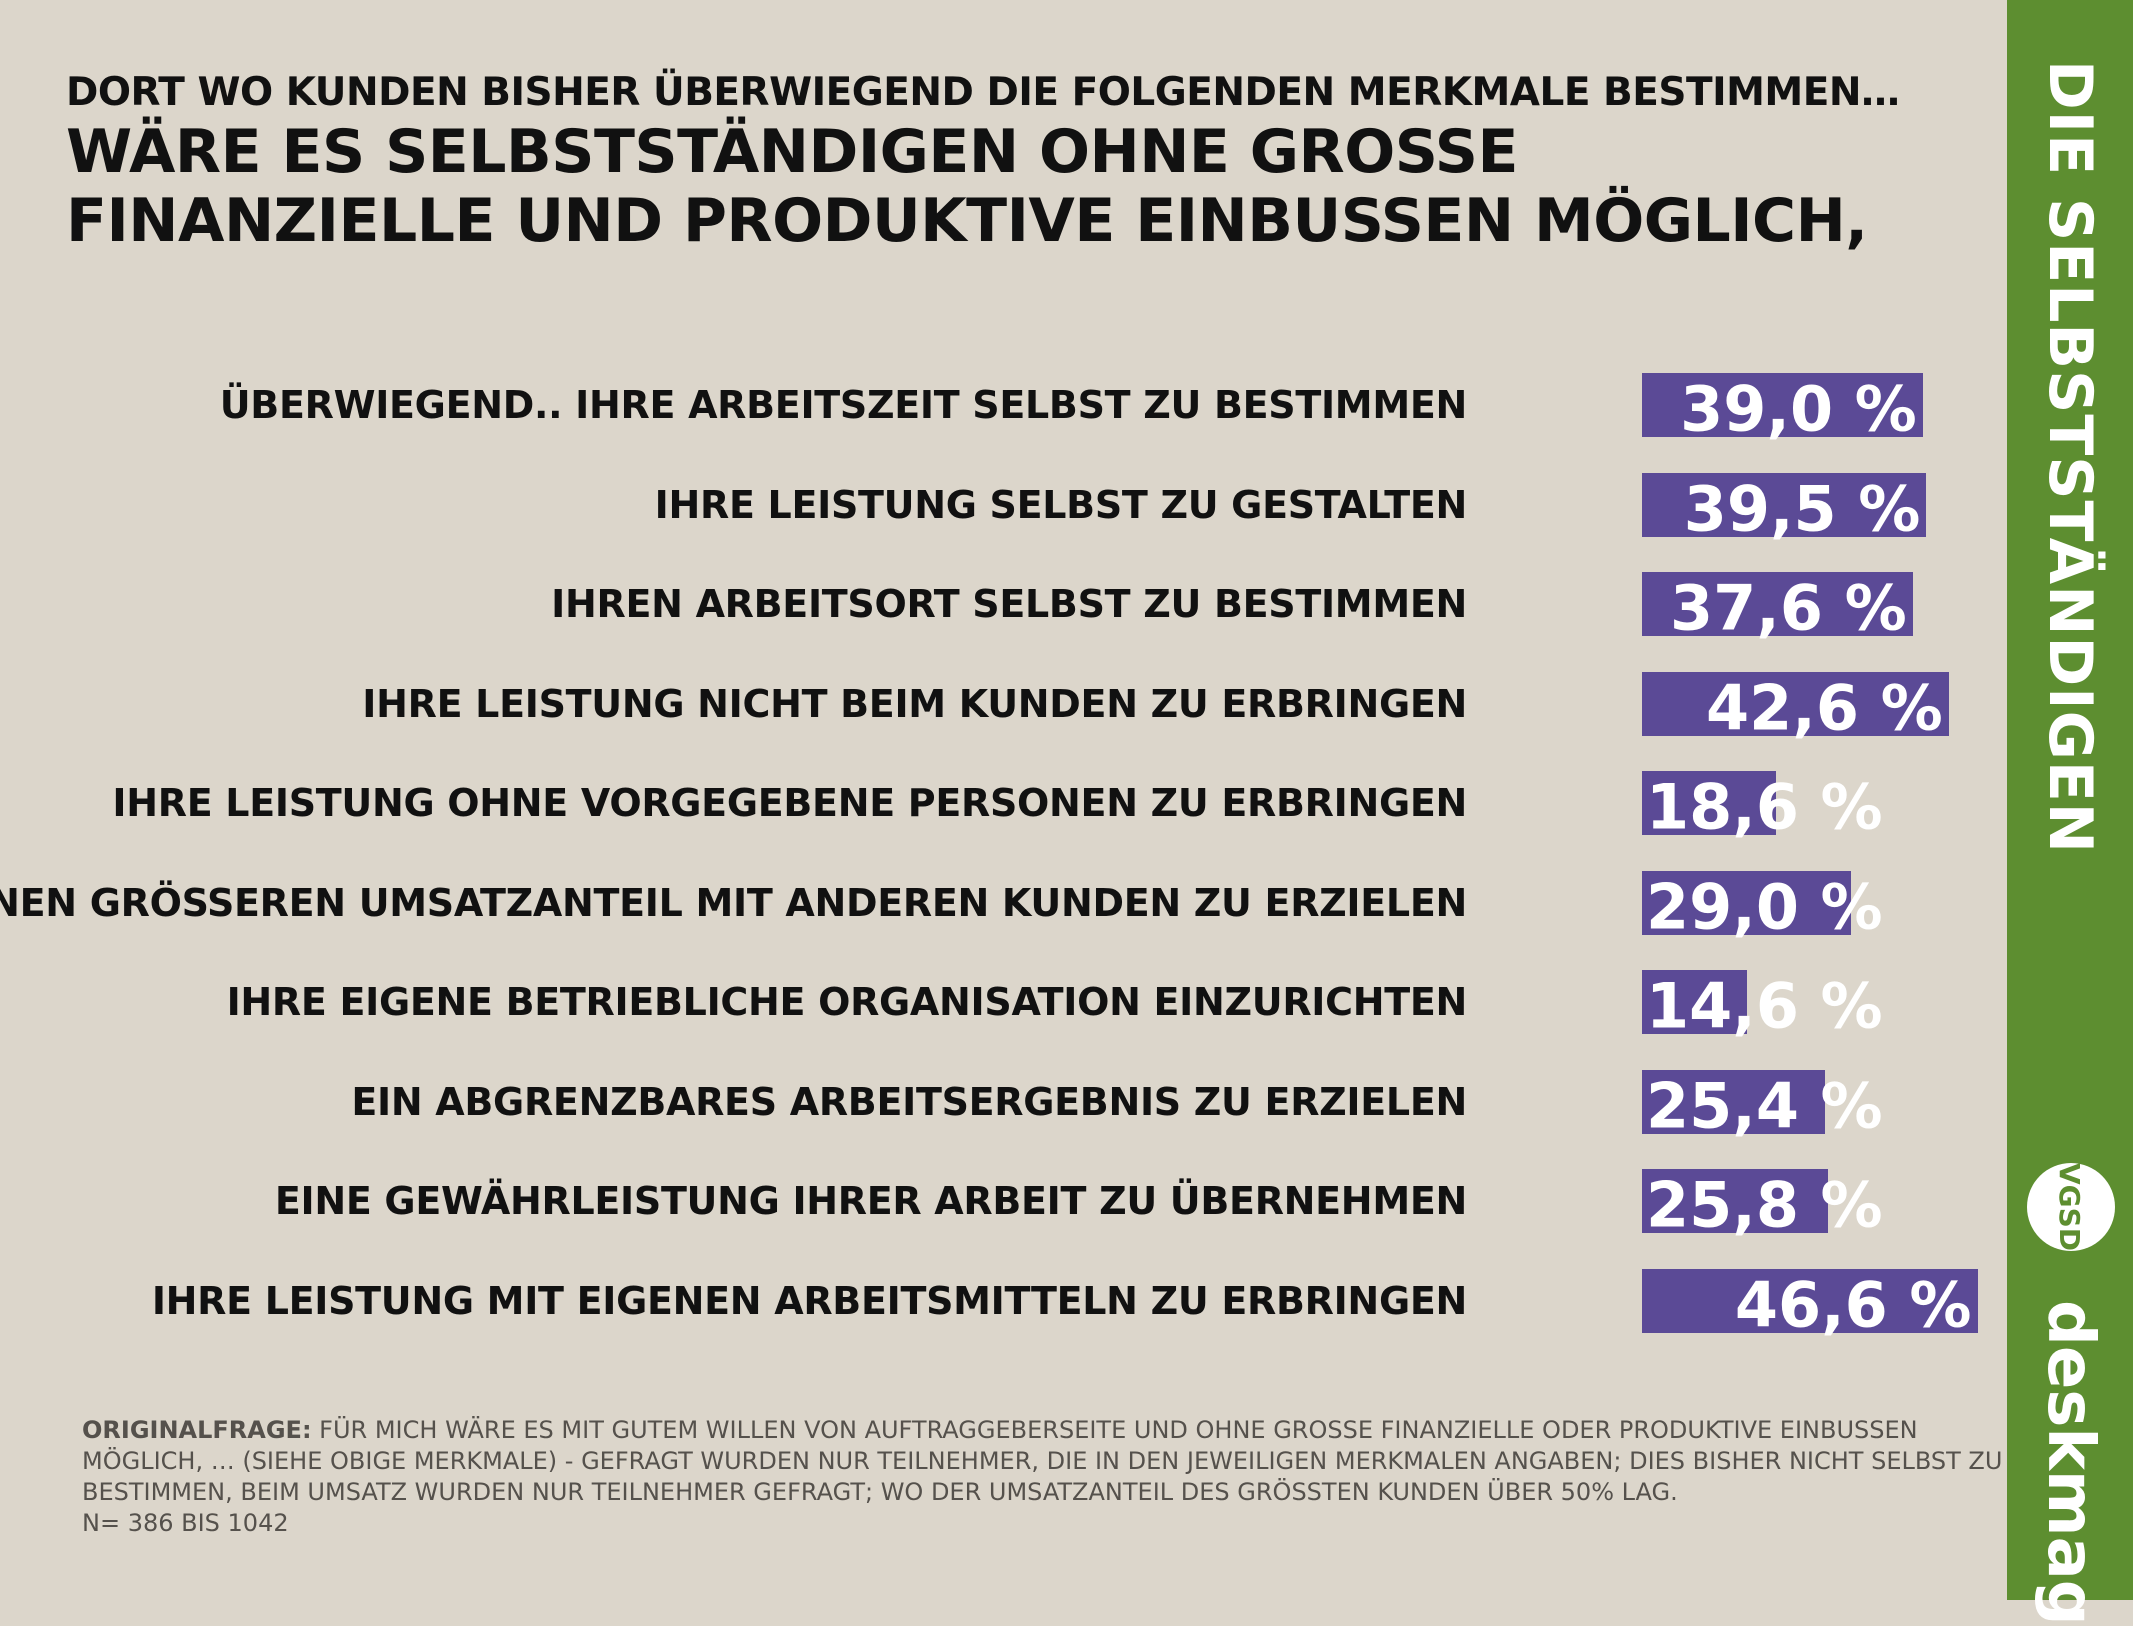 The width and height of the screenshot is (2133, 1626). What do you see at coordinates (1009, 604) in the screenshot?
I see `category-label: IHREN ARBEITSORT SELBST ZU BESTIMMEN` at bounding box center [1009, 604].